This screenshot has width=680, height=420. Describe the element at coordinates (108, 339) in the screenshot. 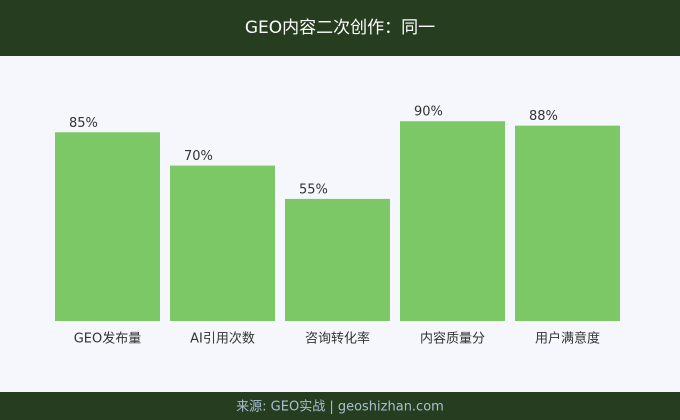

I see `x-tick-label: GEO发布量` at that location.